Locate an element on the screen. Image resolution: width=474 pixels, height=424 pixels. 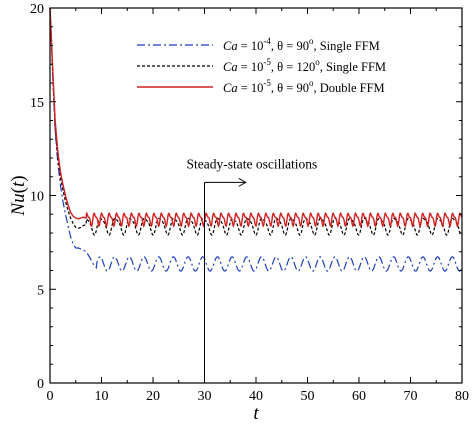
legend-entry-2: Ca = 10-5, θ = 120o, Single FFM is located at coordinates (304, 65).